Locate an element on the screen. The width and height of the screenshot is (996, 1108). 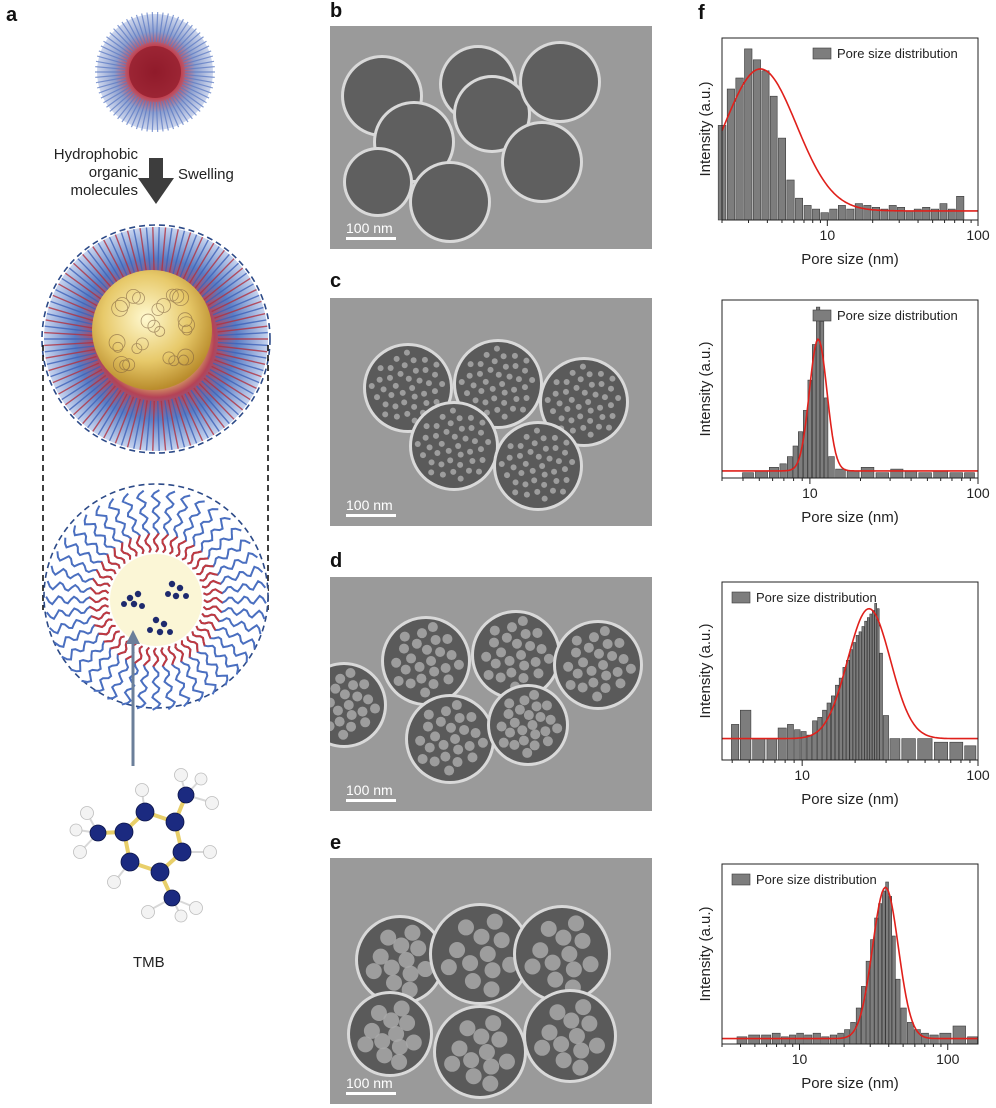
tem-image-e: 100 nm is located at coordinates (491, 981).